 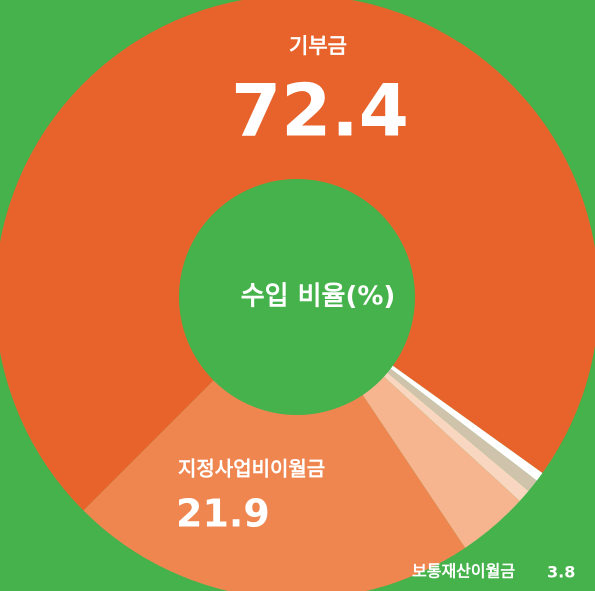 I want to click on chart-title: 수입 비율(%), so click(x=318, y=297).